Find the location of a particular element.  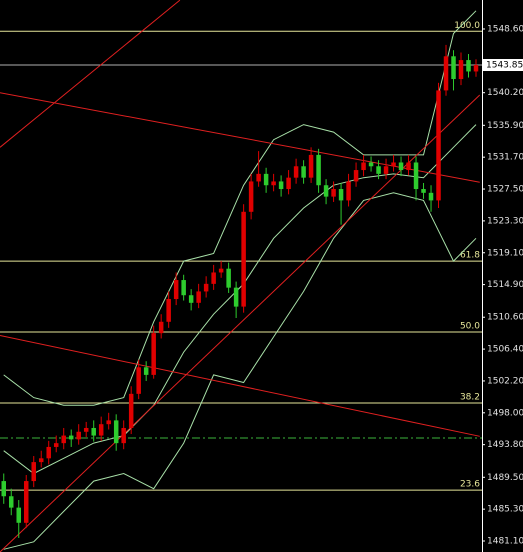

y-tick-label: 1519.10 is located at coordinates (505, 253).